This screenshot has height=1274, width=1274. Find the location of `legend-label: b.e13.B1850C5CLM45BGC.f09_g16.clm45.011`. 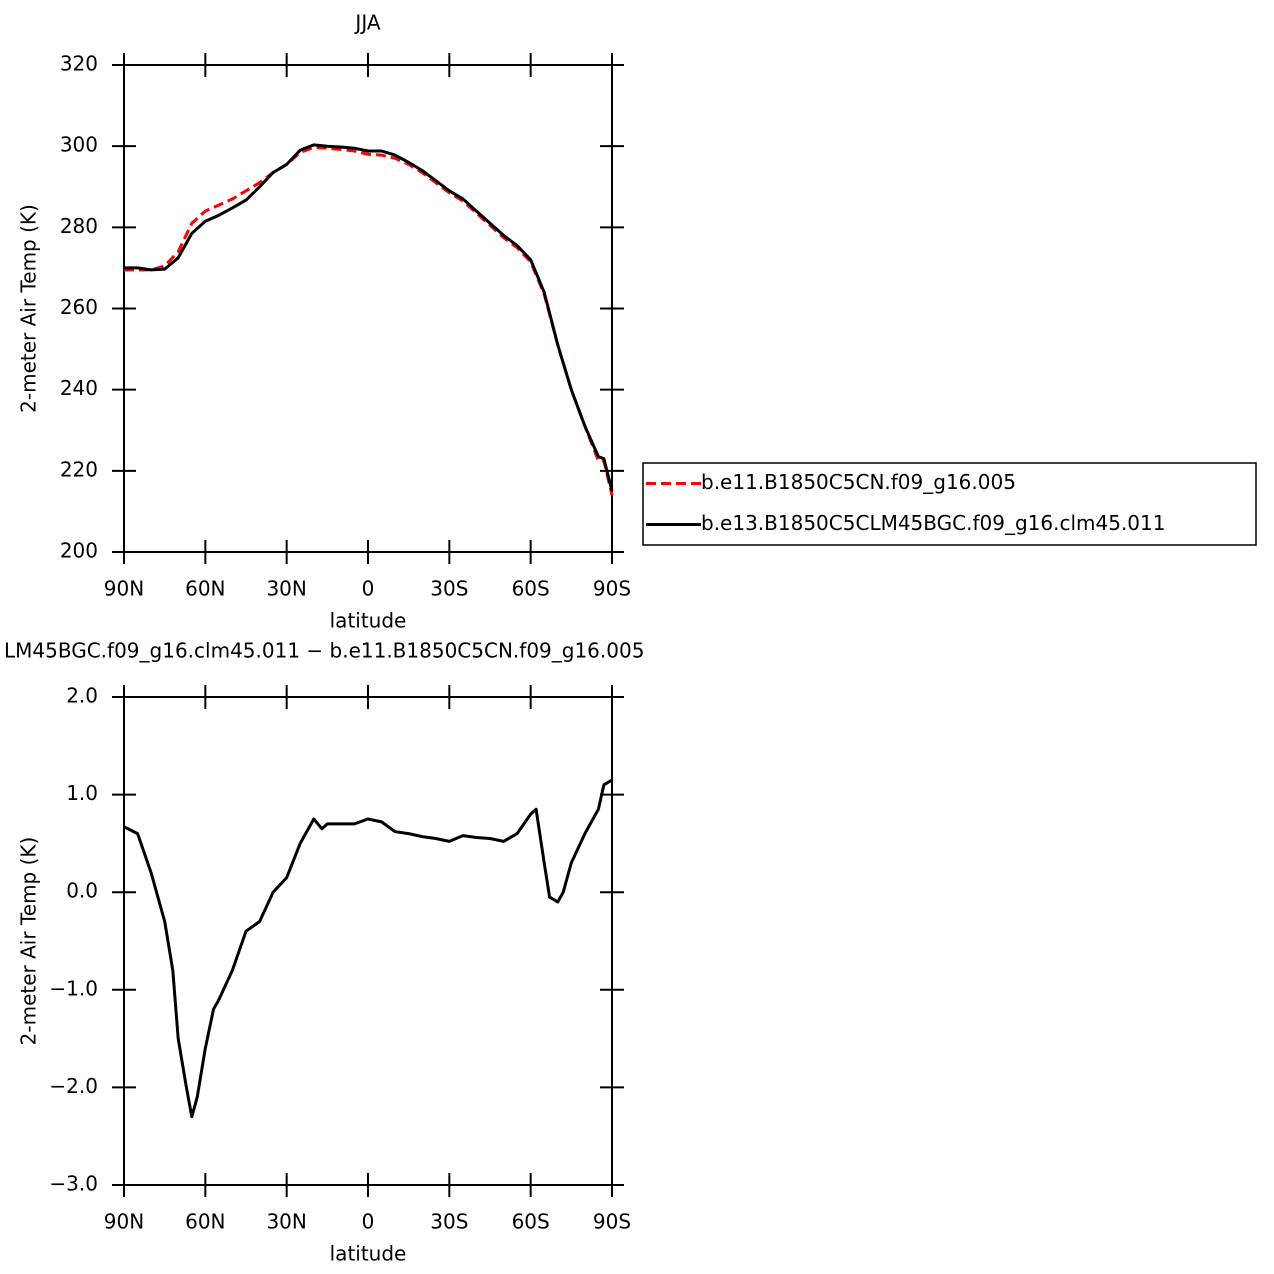

legend-label: b.e13.B1850C5CLM45BGC.f09_g16.clm45.011 is located at coordinates (933, 523).